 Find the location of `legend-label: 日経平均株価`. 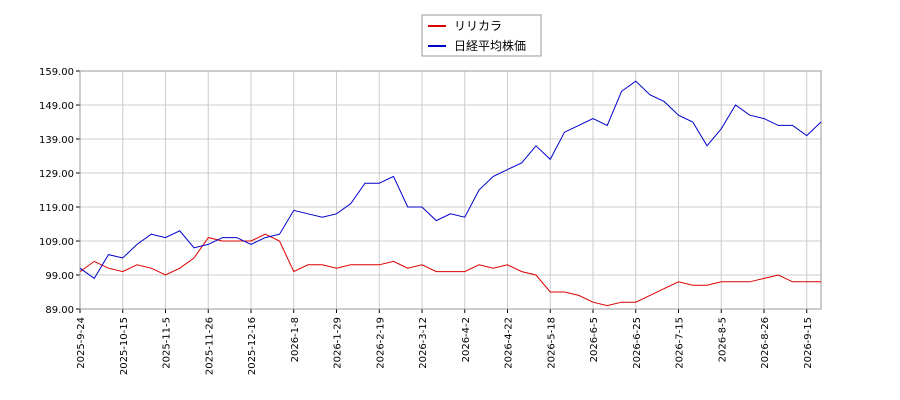

legend-label: 日経平均株価 is located at coordinates (490, 45).